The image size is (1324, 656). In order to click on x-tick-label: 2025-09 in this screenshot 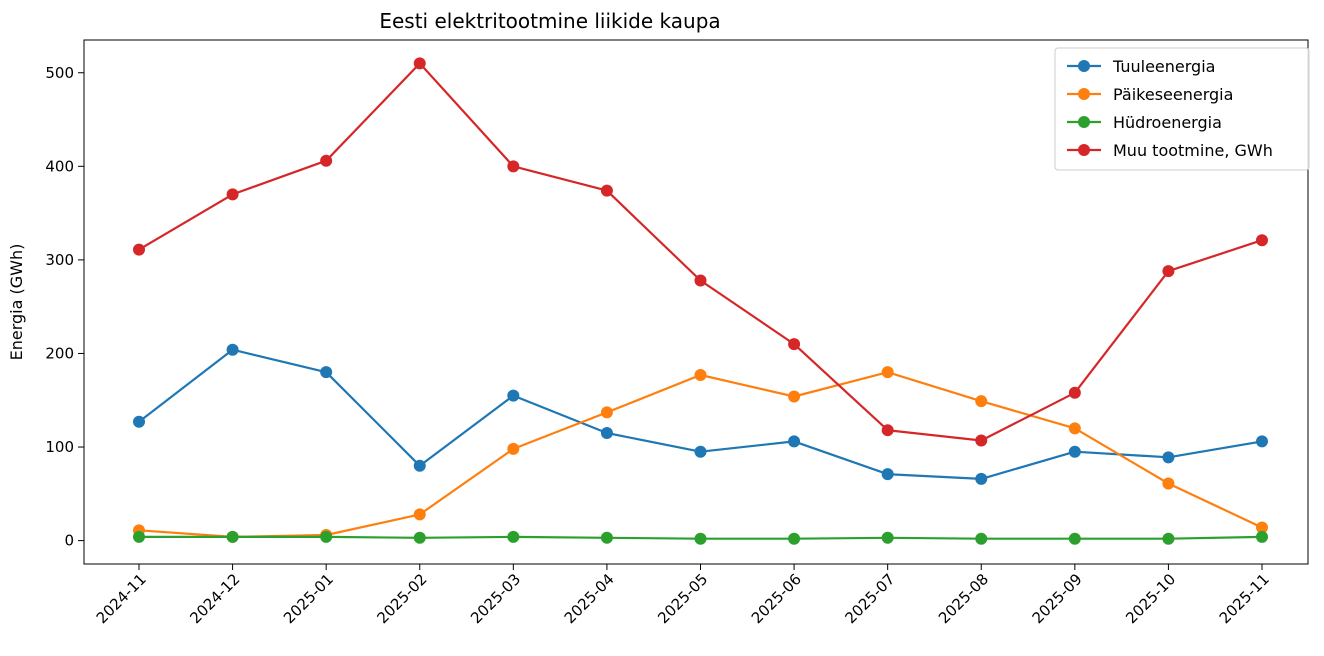, I will do `click(1057, 598)`.